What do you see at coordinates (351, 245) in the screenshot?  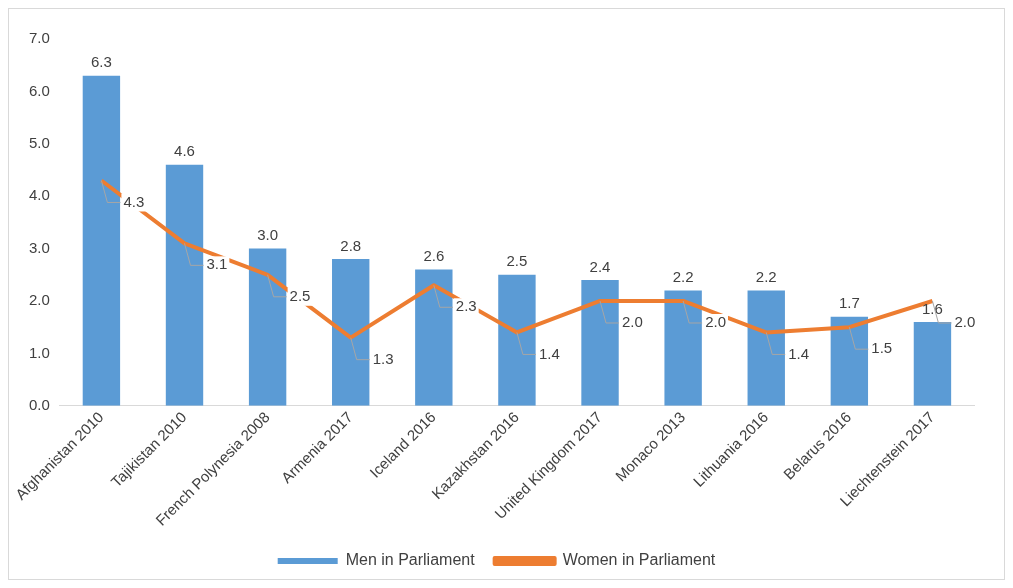 I see `data-label: 2.8` at bounding box center [351, 245].